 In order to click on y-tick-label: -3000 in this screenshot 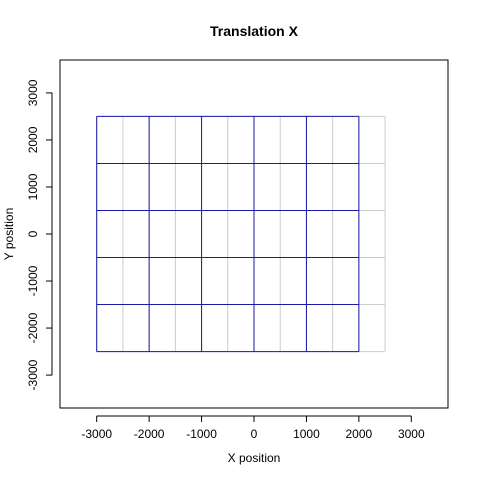, I will do `click(33, 374)`.